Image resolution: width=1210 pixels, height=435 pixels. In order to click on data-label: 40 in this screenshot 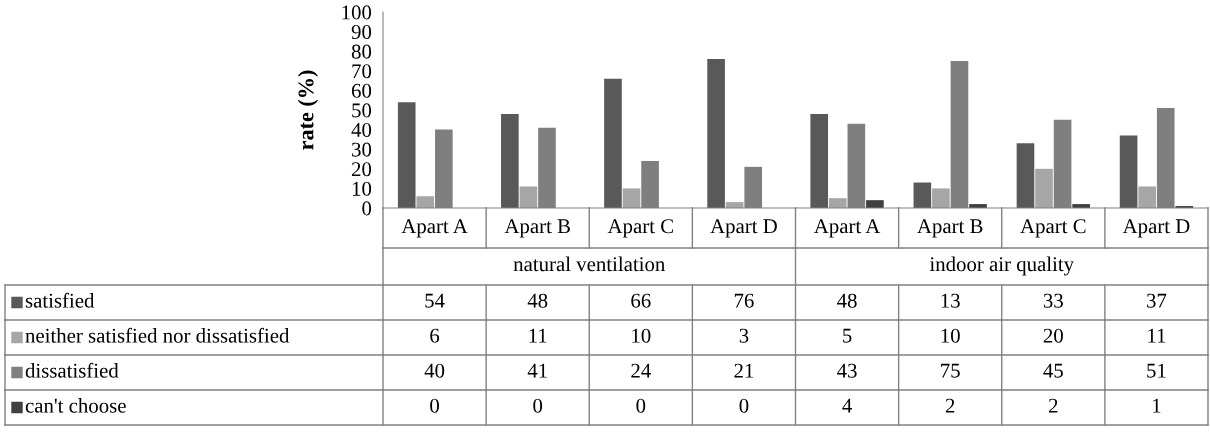, I will do `click(434, 370)`.